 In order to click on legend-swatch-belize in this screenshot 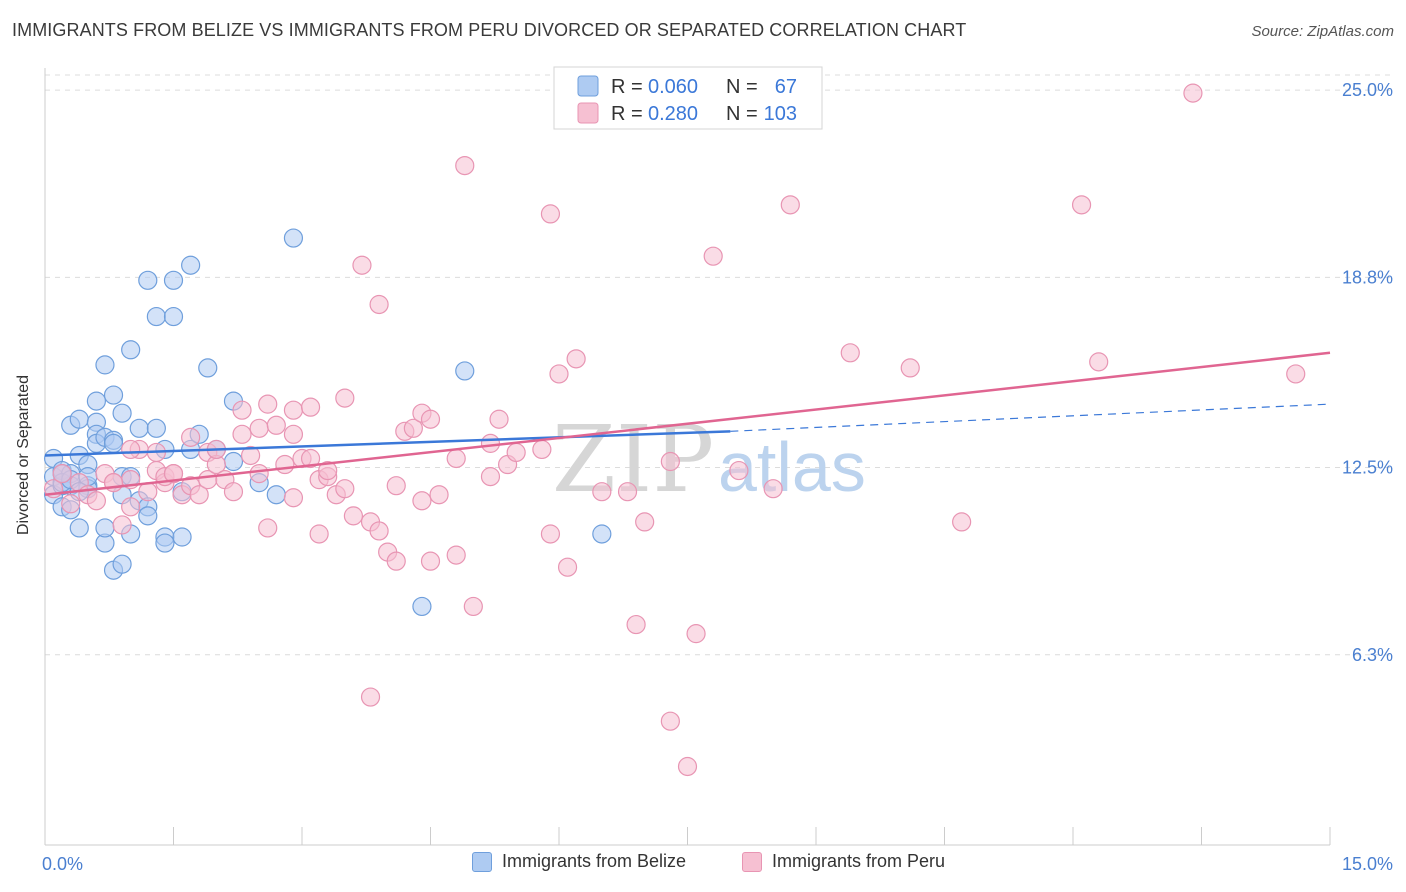, I will do `click(482, 861)`.